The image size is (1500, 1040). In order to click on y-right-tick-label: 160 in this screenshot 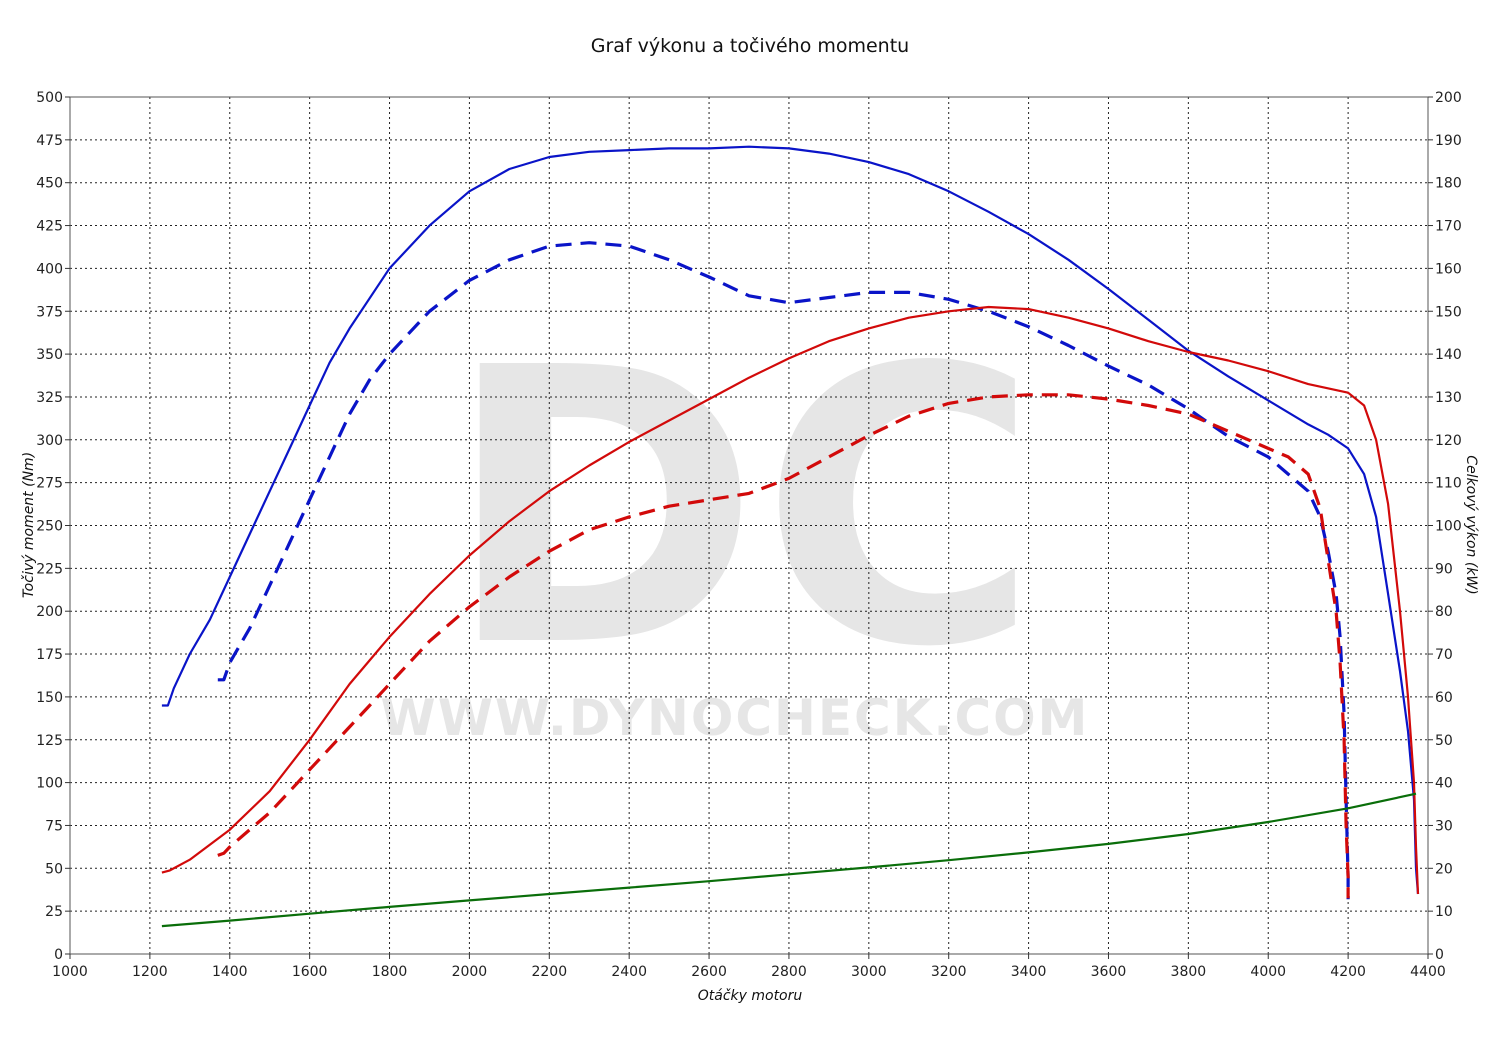, I will do `click(1448, 269)`.